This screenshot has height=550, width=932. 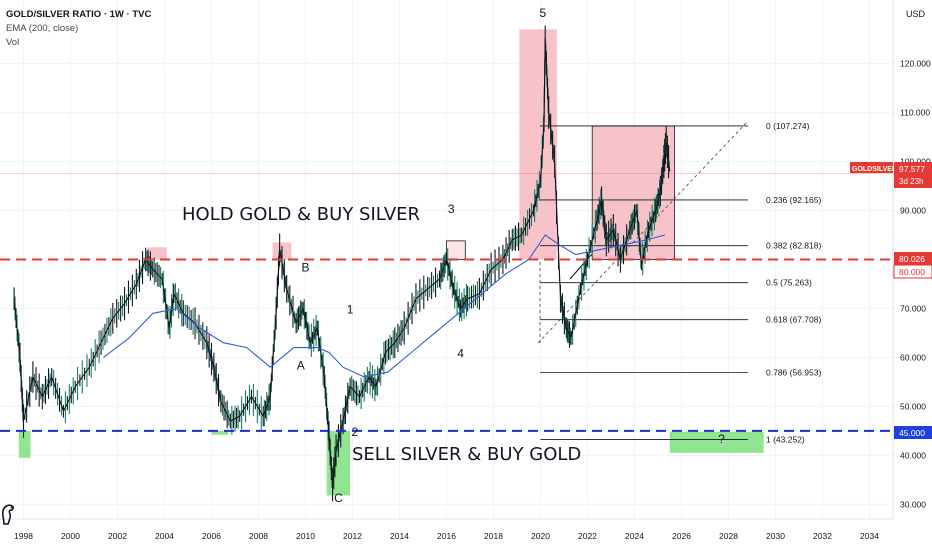 What do you see at coordinates (355, 432) in the screenshot?
I see `wave-label: 2` at bounding box center [355, 432].